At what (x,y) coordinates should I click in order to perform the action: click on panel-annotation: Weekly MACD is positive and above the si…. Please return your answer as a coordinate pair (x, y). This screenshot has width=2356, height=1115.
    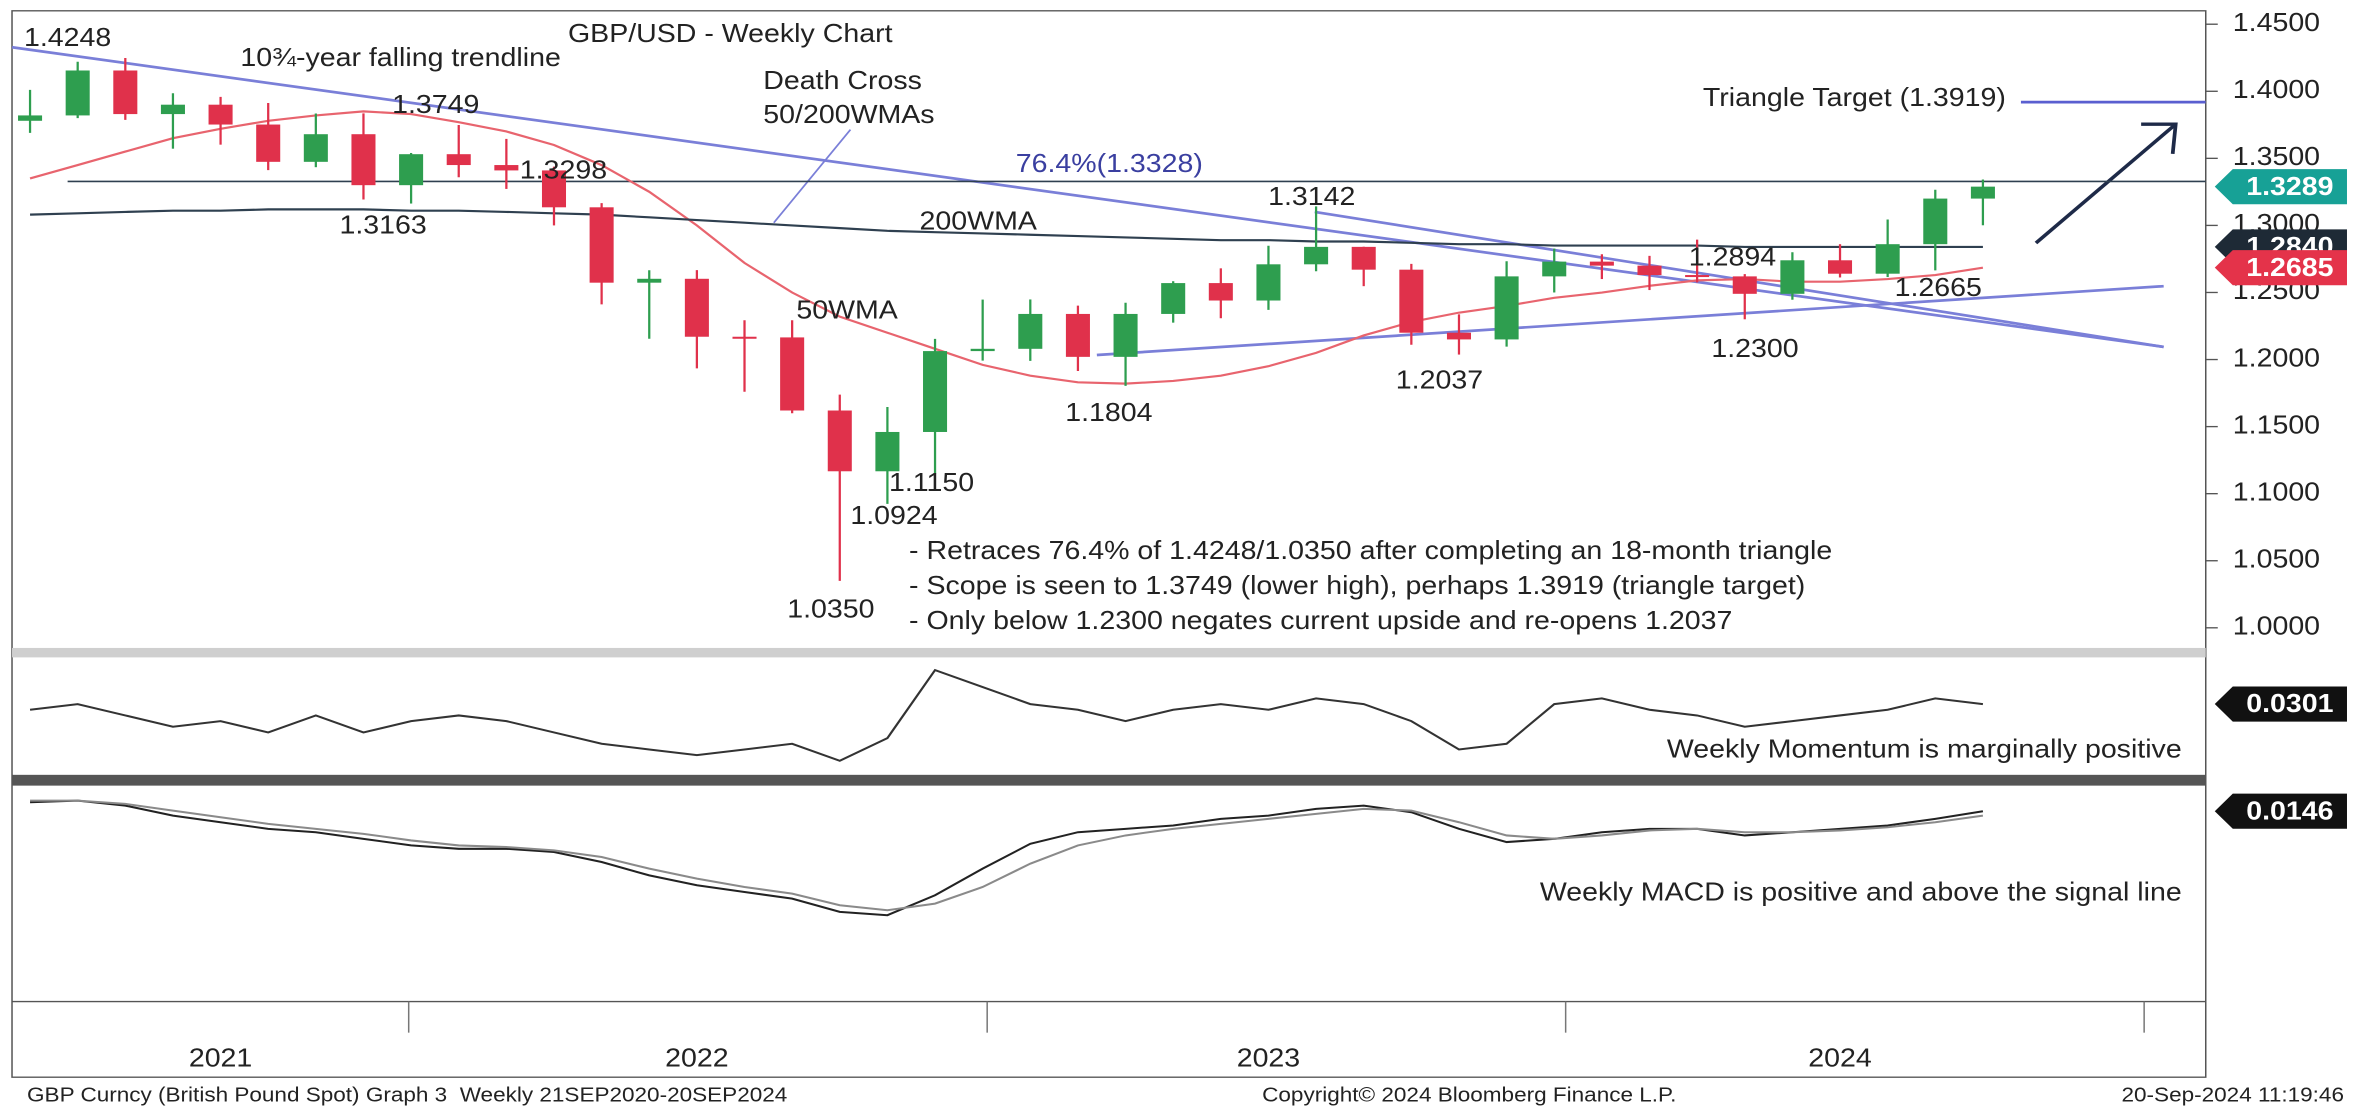
    Looking at the image, I should click on (1861, 891).